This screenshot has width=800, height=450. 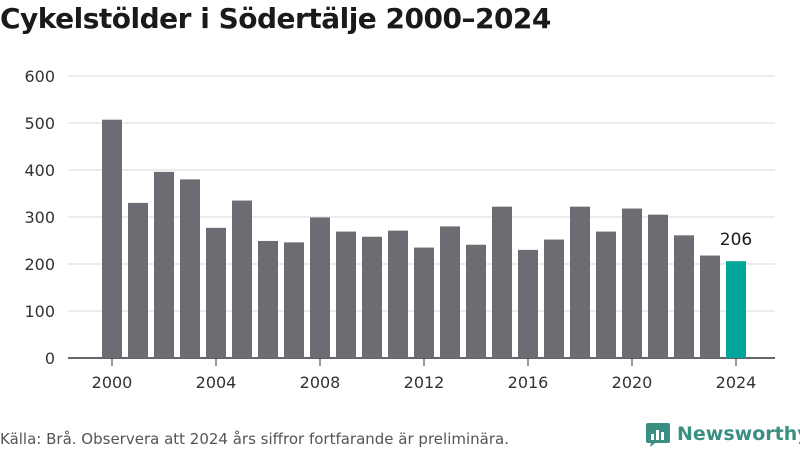 What do you see at coordinates (450, 292) in the screenshot?
I see `bar-2013` at bounding box center [450, 292].